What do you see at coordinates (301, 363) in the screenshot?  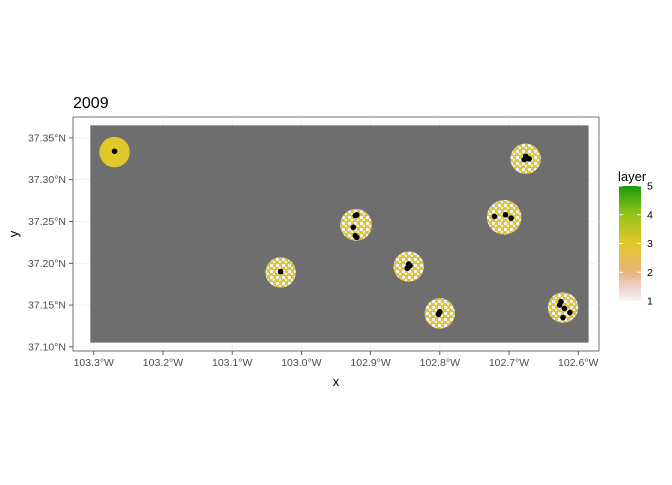 I see `x-tick-label: 103.0°W` at bounding box center [301, 363].